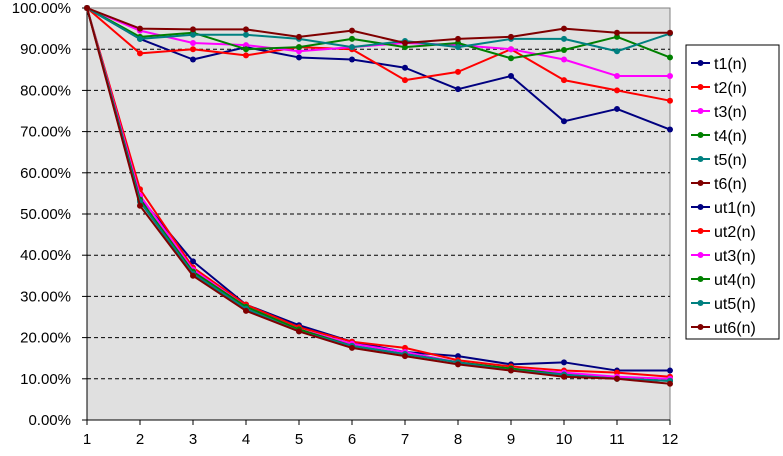  I want to click on y-tick-label: 20.00%, so click(45, 338).